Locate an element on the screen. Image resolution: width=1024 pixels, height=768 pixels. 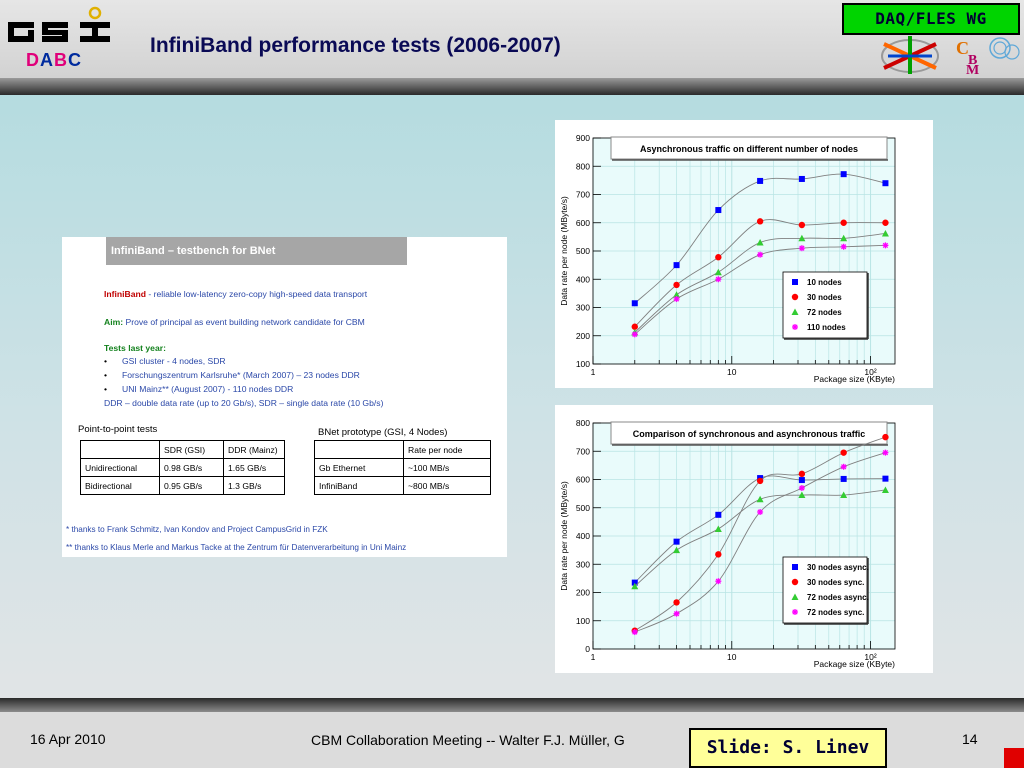
svg-text: B is located at coordinates (972, 60).